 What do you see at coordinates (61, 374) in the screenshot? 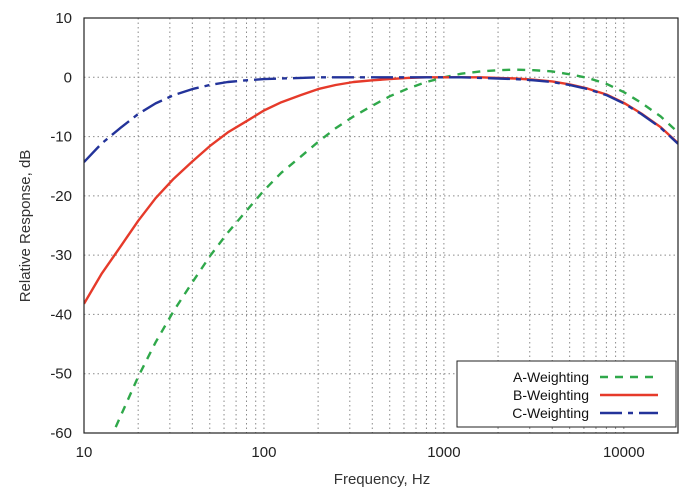
I see `y-tick-label: -50` at bounding box center [61, 374].